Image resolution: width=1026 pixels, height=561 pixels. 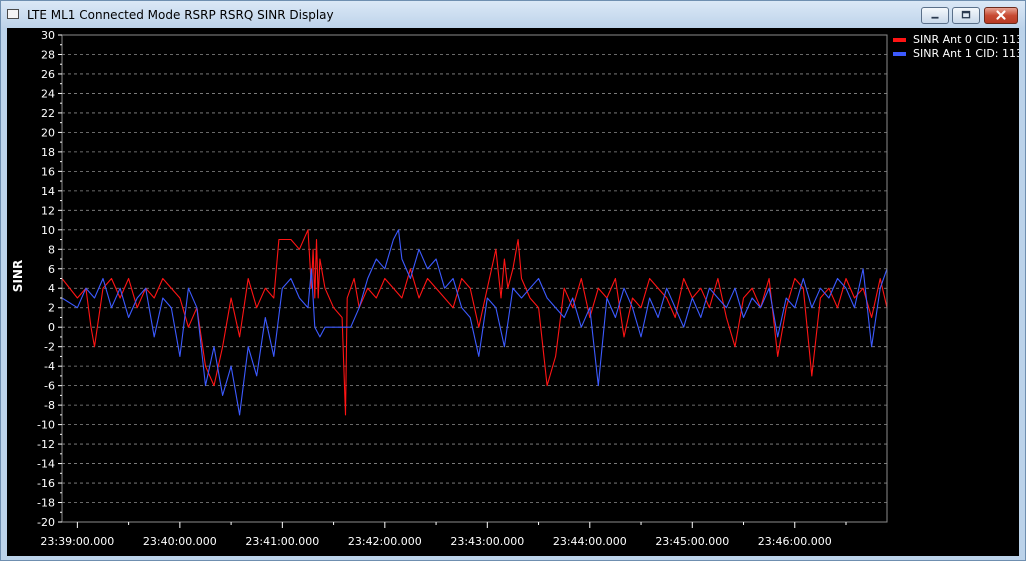 I want to click on x-tick-label: 23:40:00.000, so click(x=180, y=541).